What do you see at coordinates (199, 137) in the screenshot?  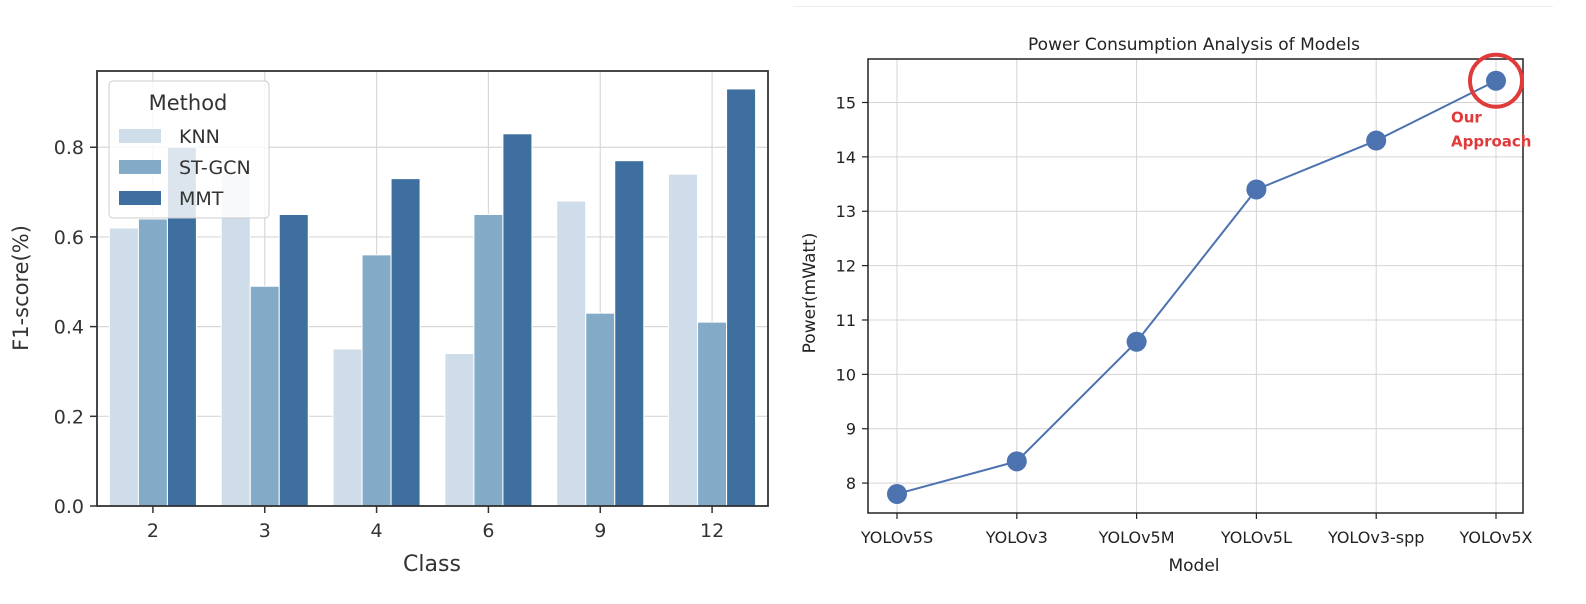 I see `legend-label-knn: KNN` at bounding box center [199, 137].